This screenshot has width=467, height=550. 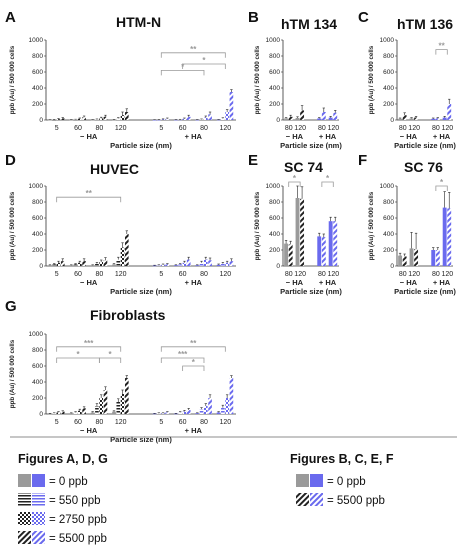 What do you see at coordinates (302, 499) in the screenshot?
I see `legend-swatch-gray-diagonal-right` at bounding box center [302, 499].